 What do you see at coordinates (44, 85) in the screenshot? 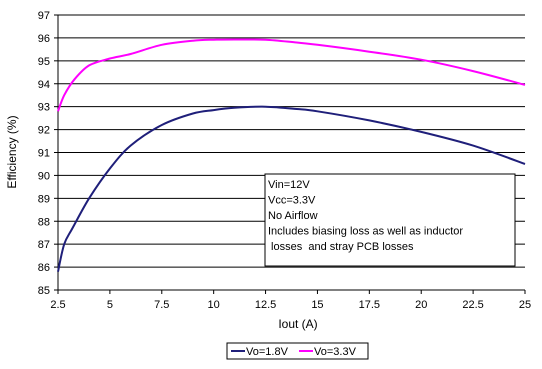
I see `y-tick-label: 94` at bounding box center [44, 85].